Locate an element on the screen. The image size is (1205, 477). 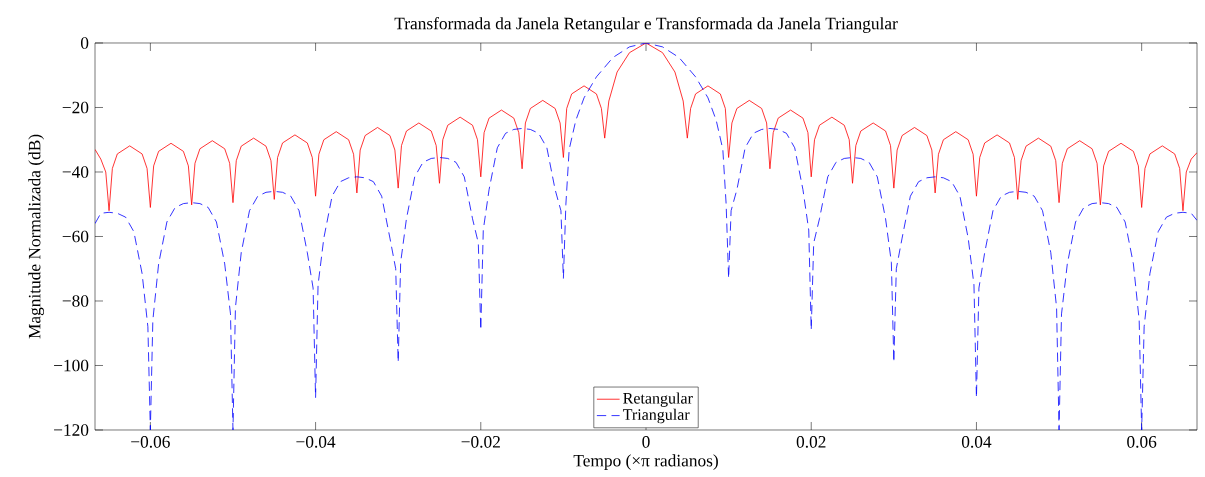
y-tick-label: −120 is located at coordinates (71, 430).